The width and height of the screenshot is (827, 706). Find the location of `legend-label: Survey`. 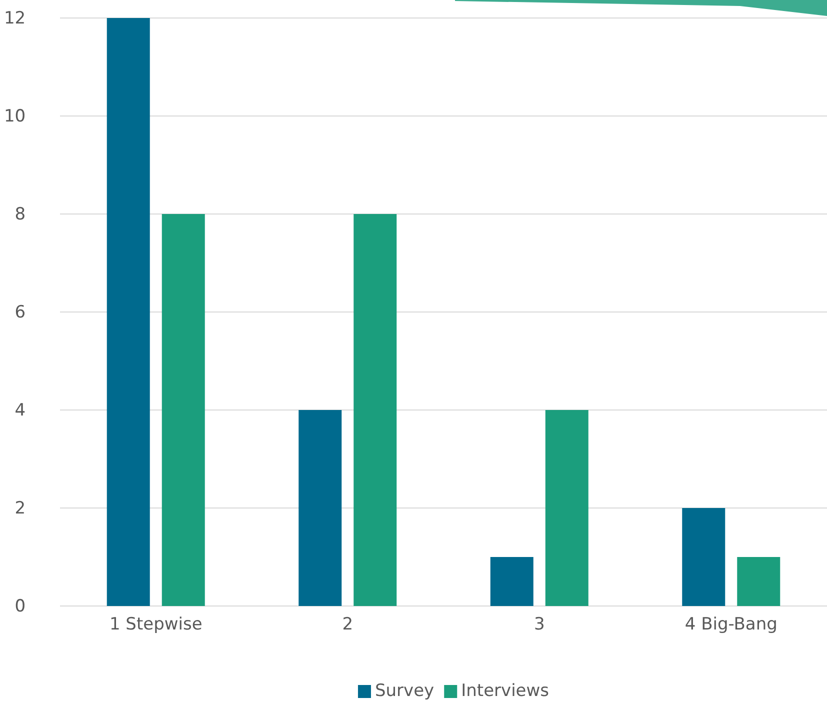

legend-label: Survey is located at coordinates (404, 691).